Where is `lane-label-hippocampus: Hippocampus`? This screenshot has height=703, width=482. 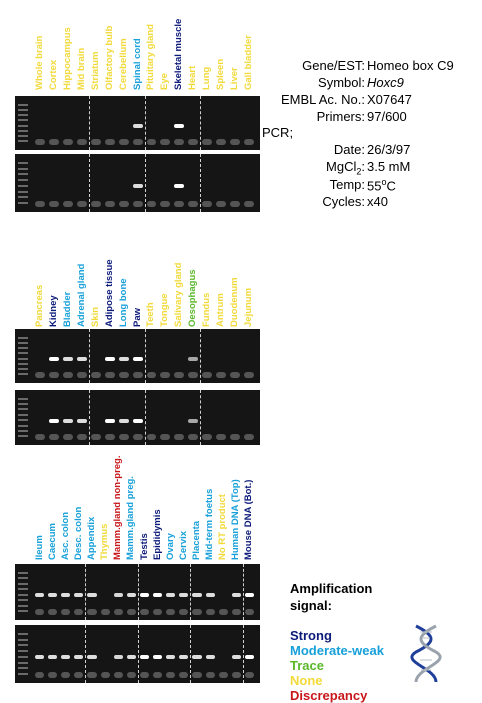 lane-label-hippocampus: Hippocampus is located at coordinates (67, 58).